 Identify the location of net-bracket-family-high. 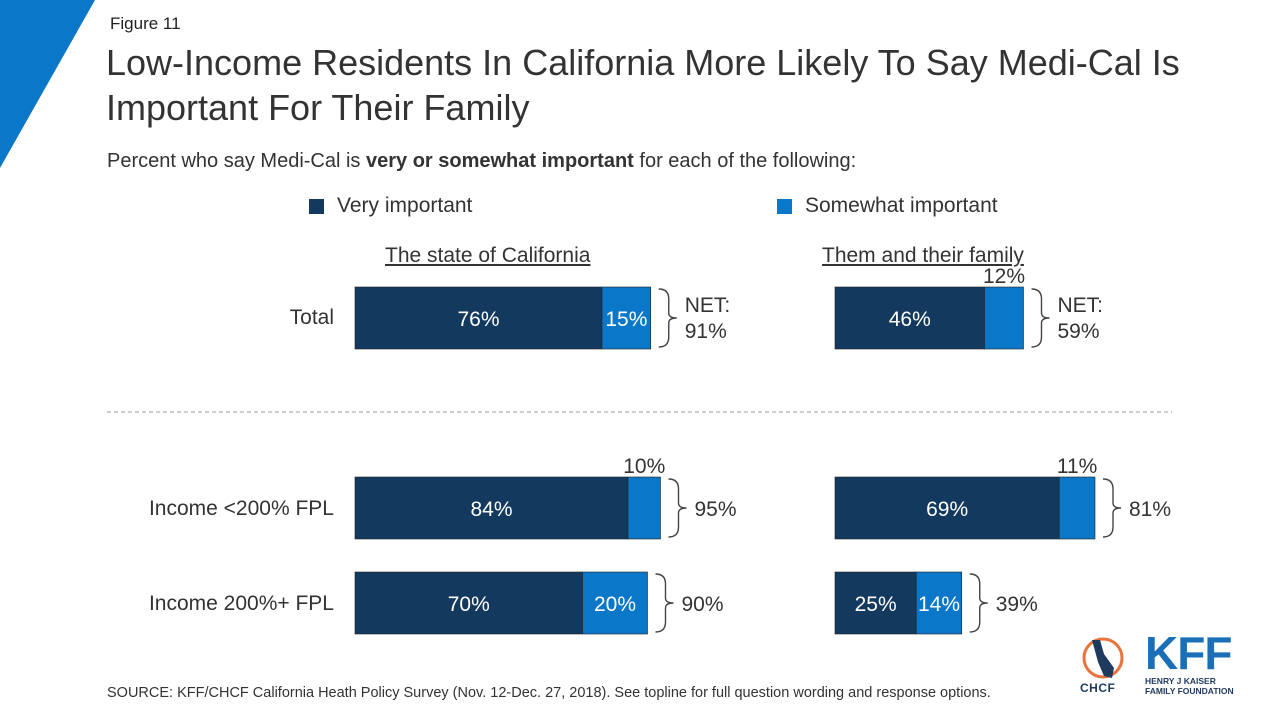
(978, 603).